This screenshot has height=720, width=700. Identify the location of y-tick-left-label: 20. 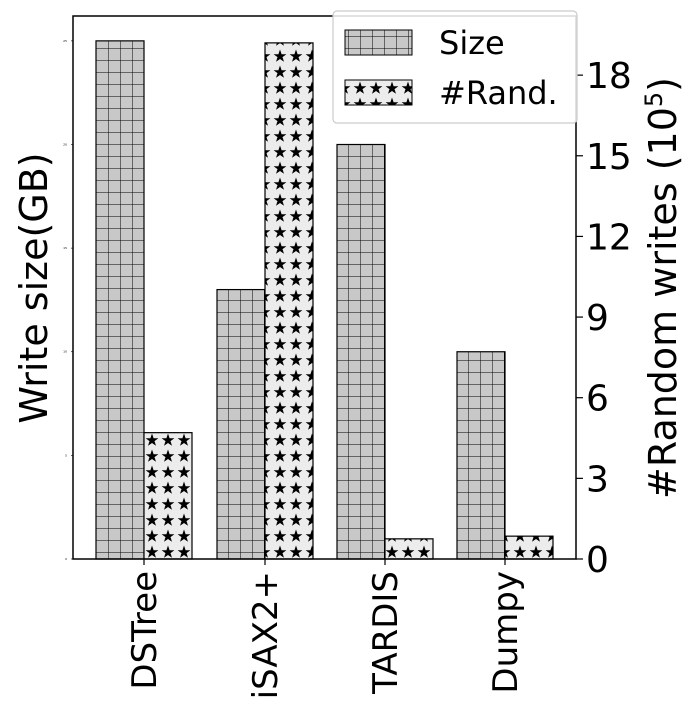
(65, 144).